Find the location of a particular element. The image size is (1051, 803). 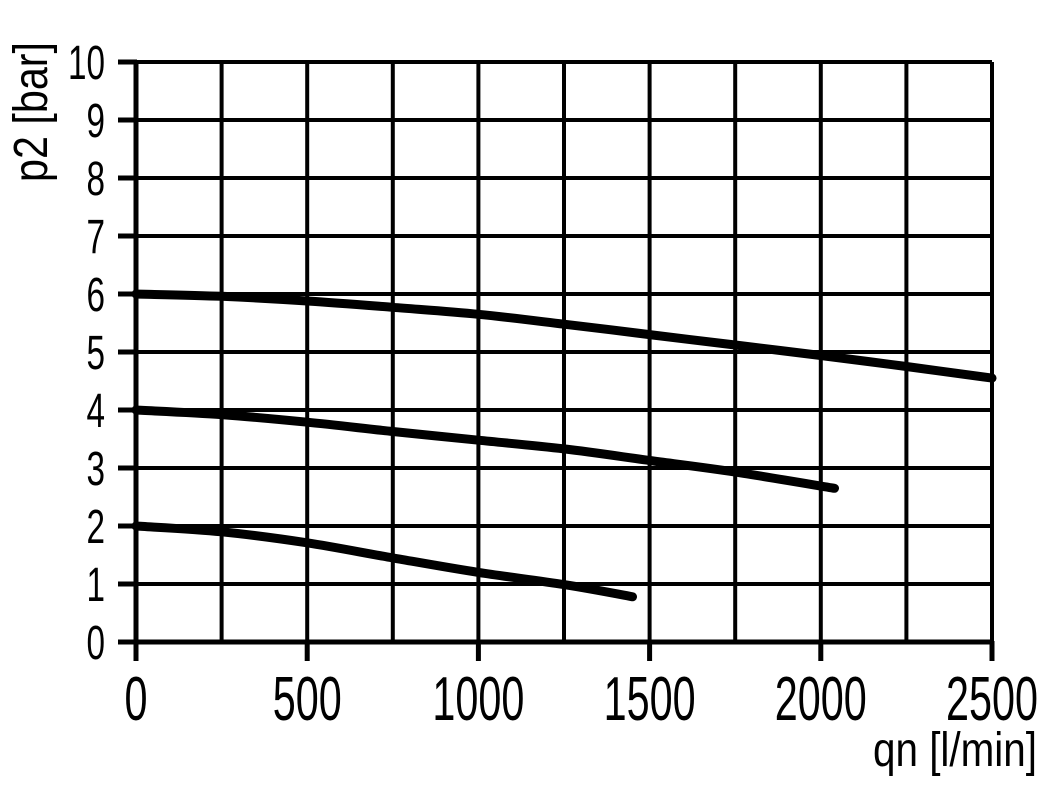

y-tick-label: 7 is located at coordinates (96, 237).